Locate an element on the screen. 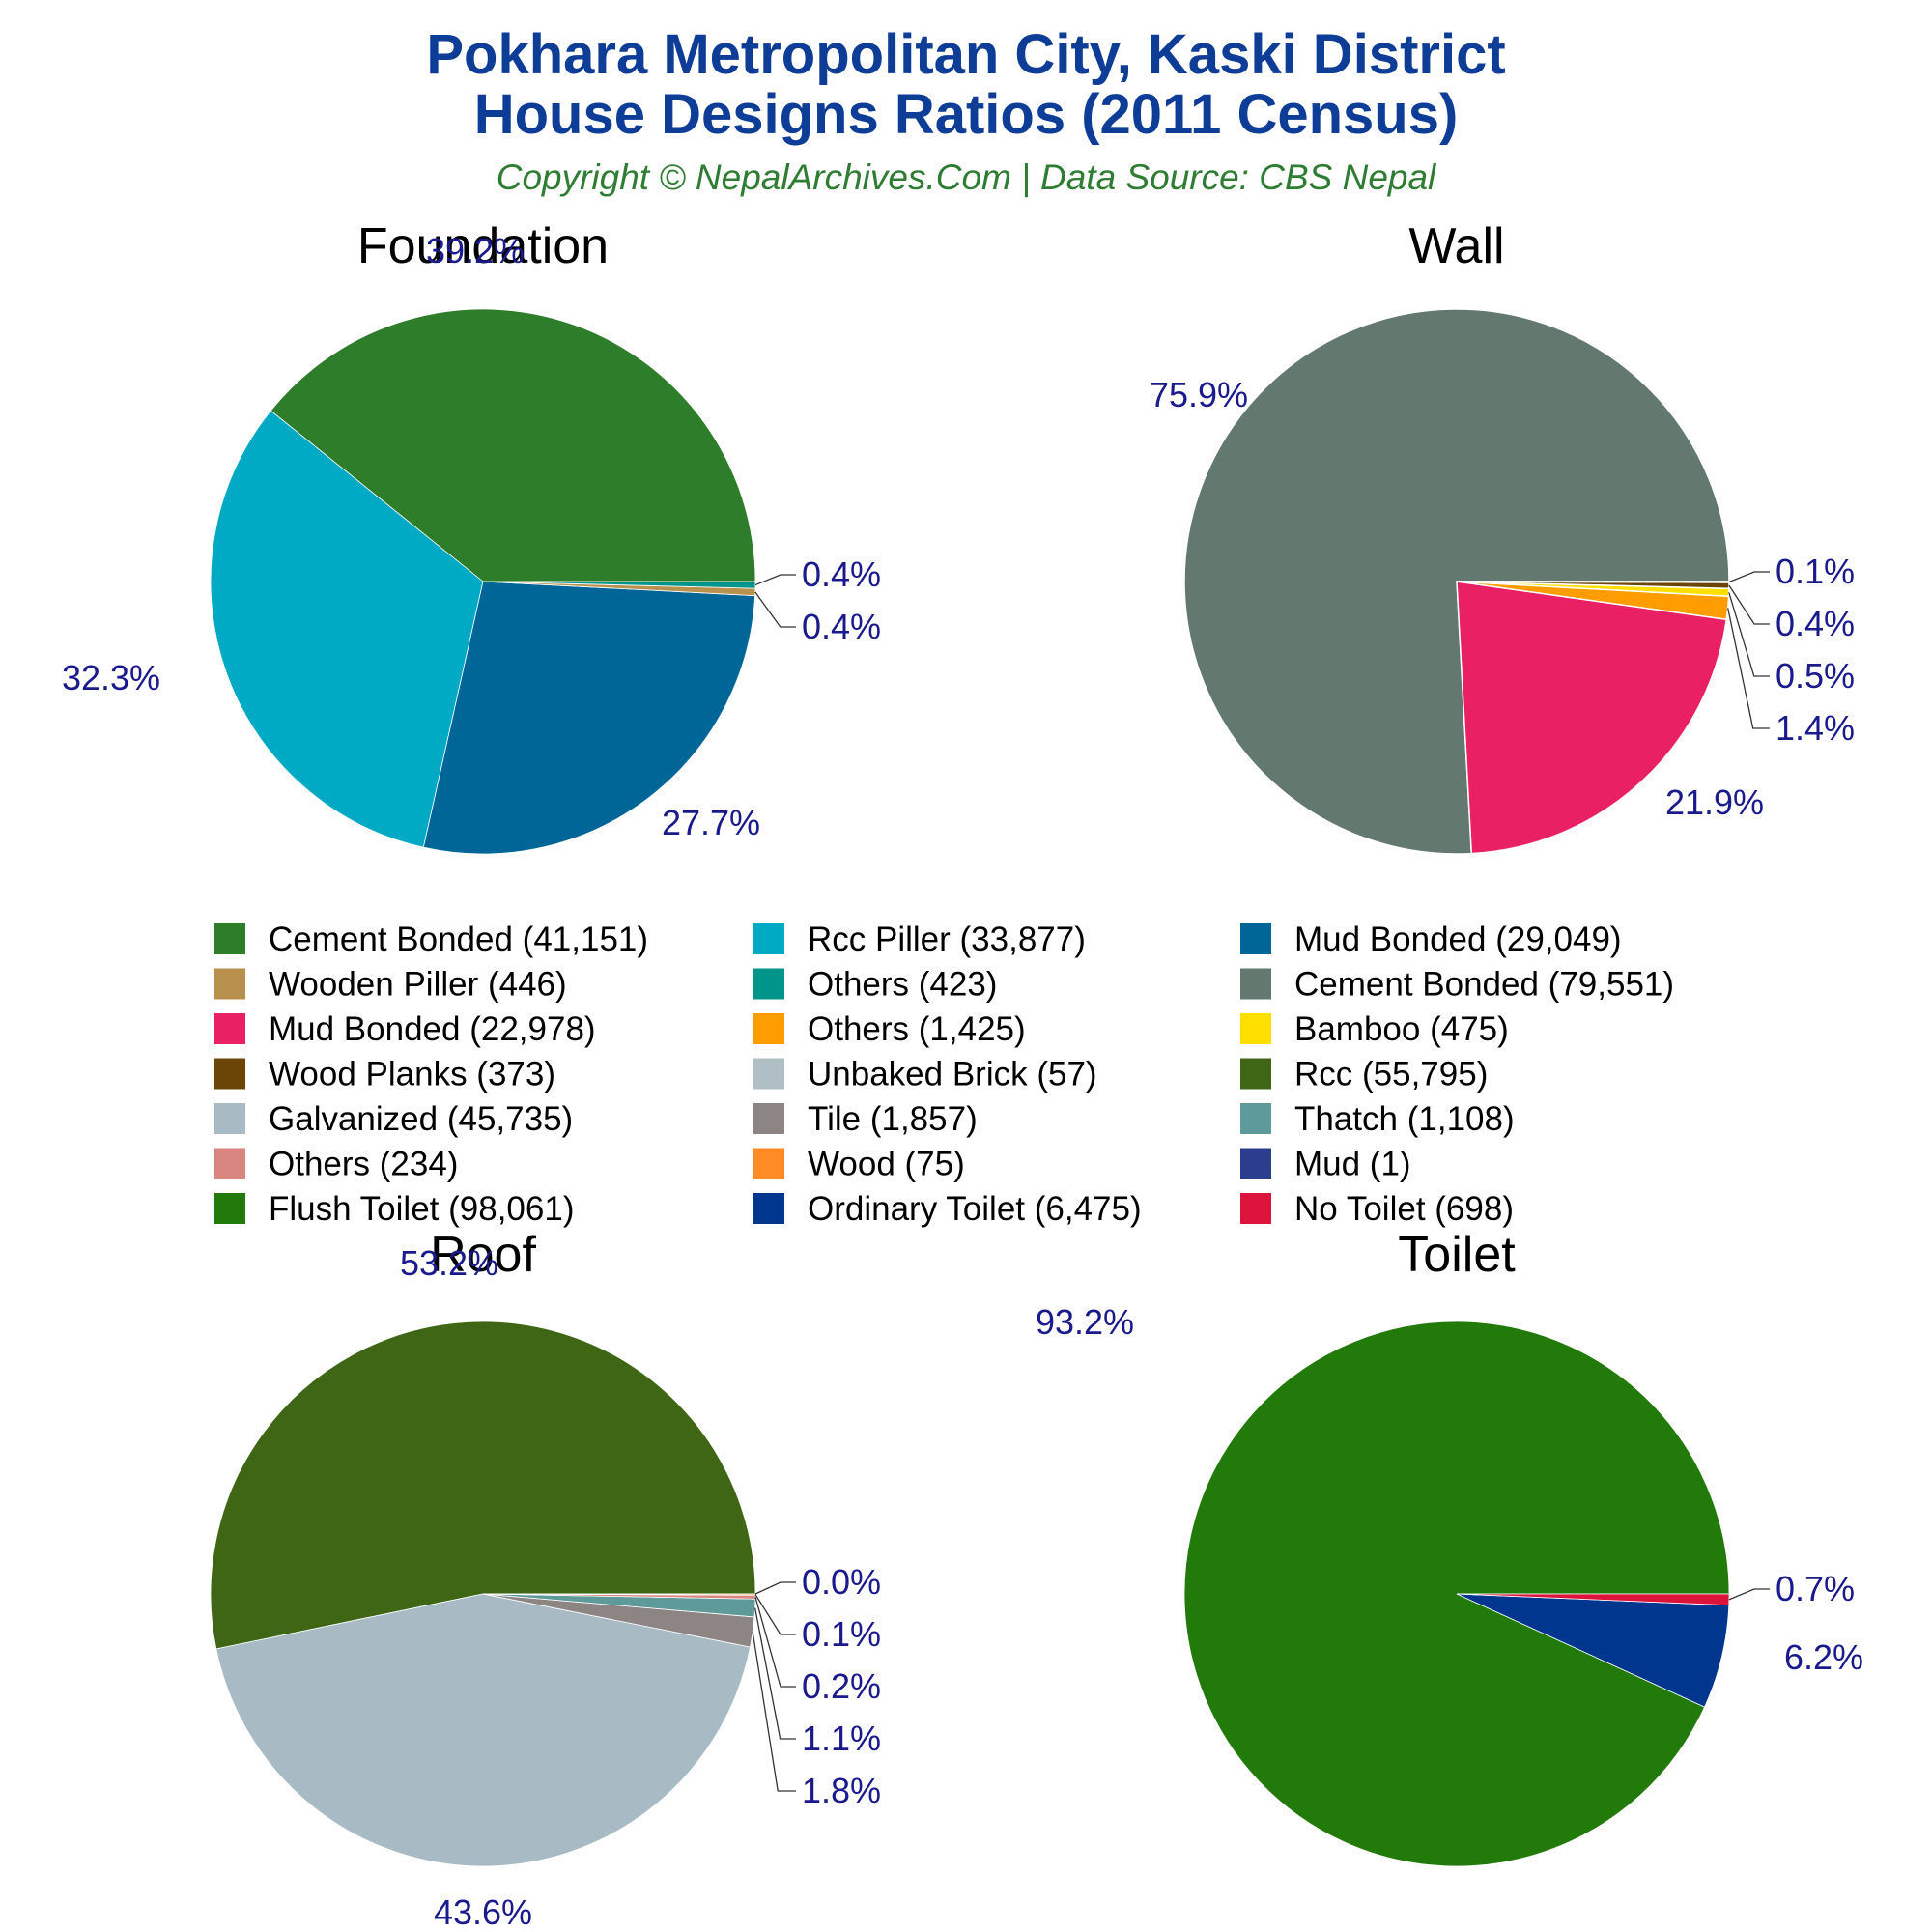 The height and width of the screenshot is (1932, 1932). legend-label: Unbaked Brick (57) is located at coordinates (952, 1075).